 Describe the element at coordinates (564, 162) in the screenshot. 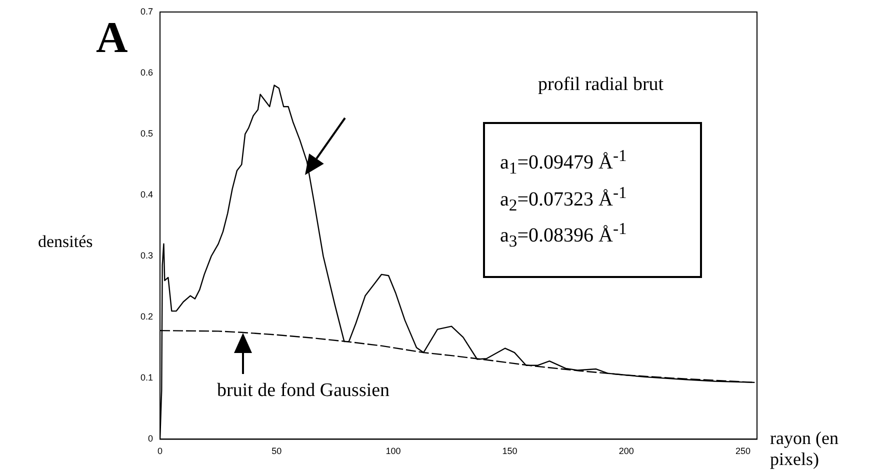

I see `annotation: a$_{1}$=0.09479 Å$^{-1}$` at that location.